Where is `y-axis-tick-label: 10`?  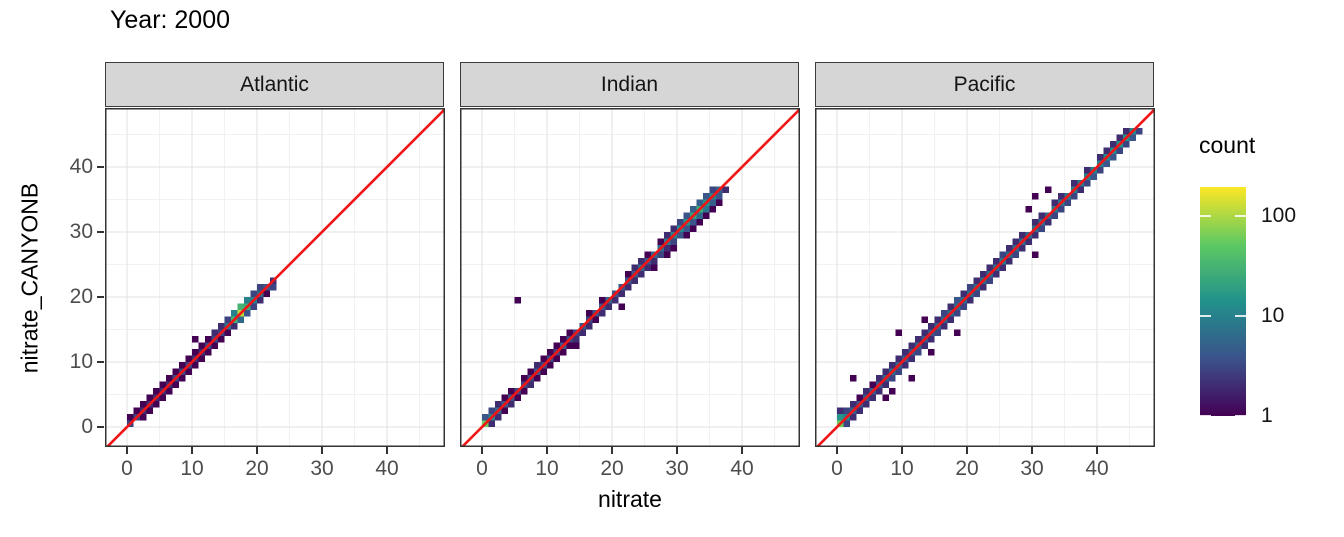 y-axis-tick-label: 10 is located at coordinates (81, 361).